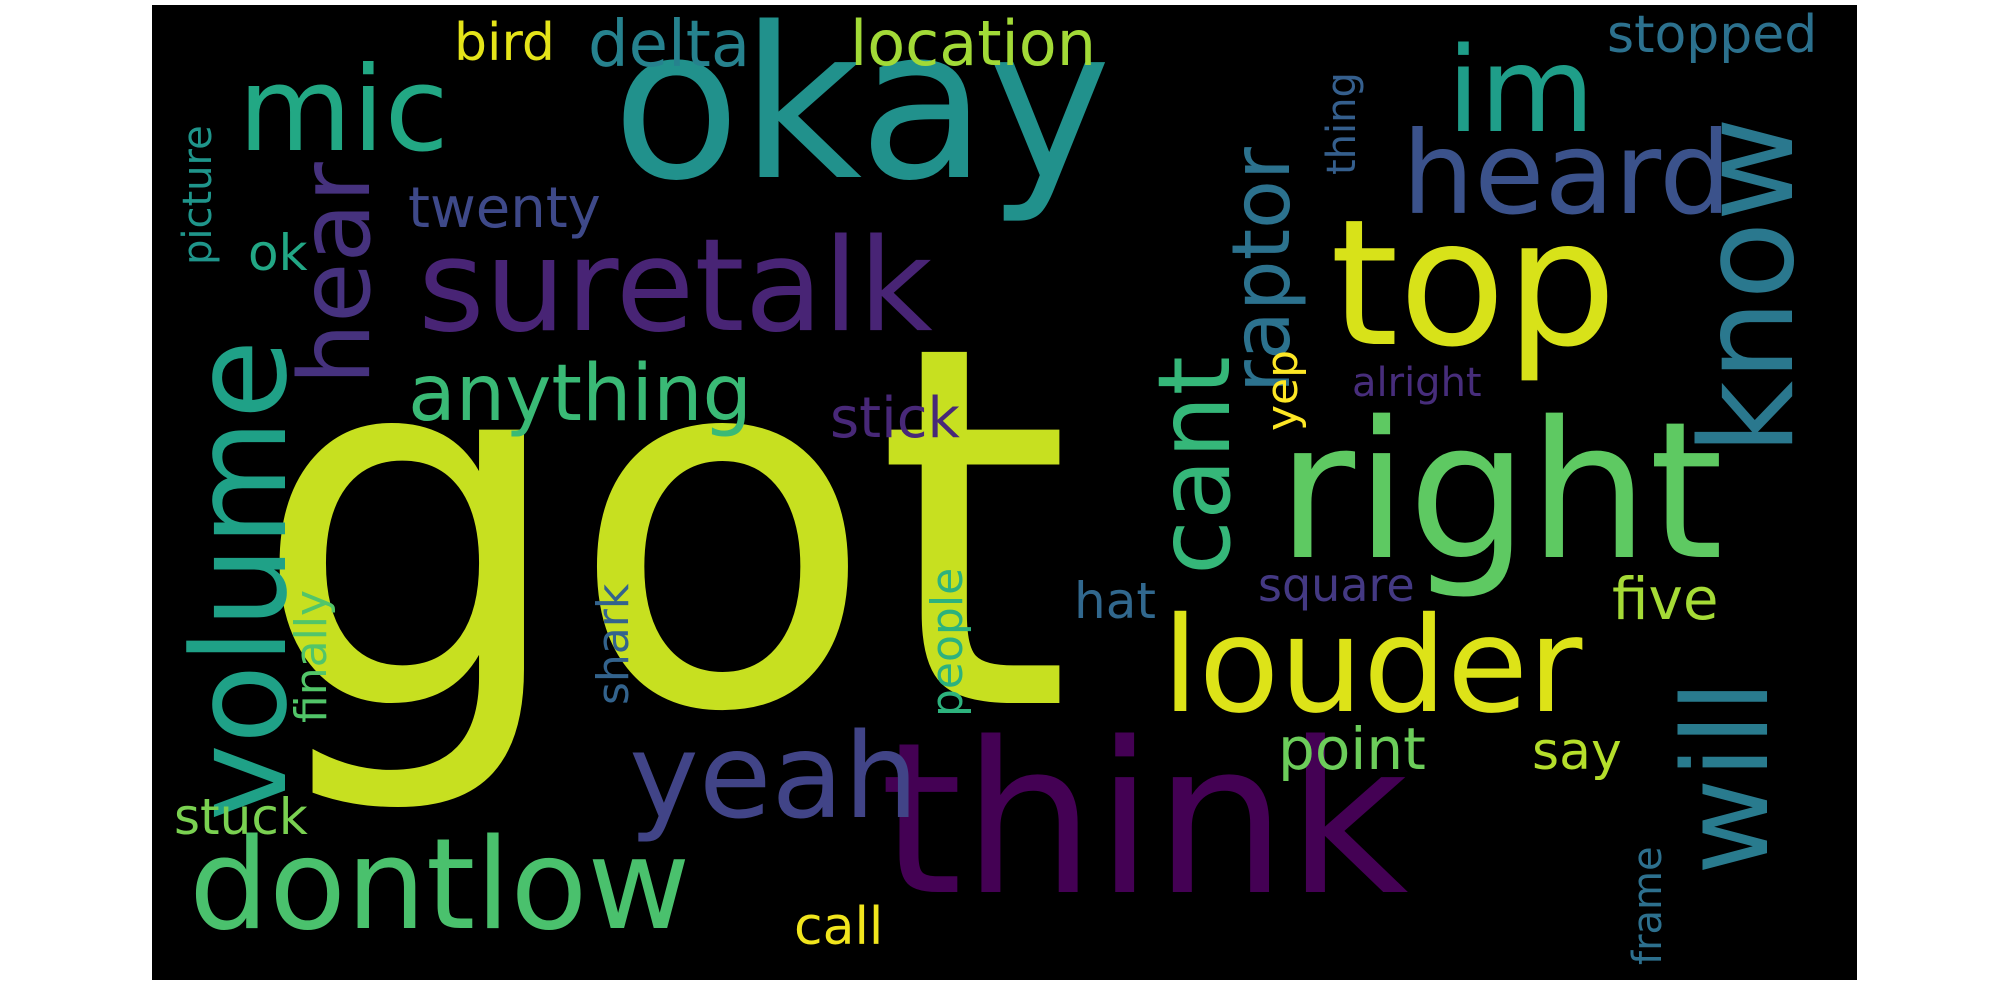 The image size is (2000, 1000). Describe the element at coordinates (839, 927) in the screenshot. I see `word-call: call` at that location.